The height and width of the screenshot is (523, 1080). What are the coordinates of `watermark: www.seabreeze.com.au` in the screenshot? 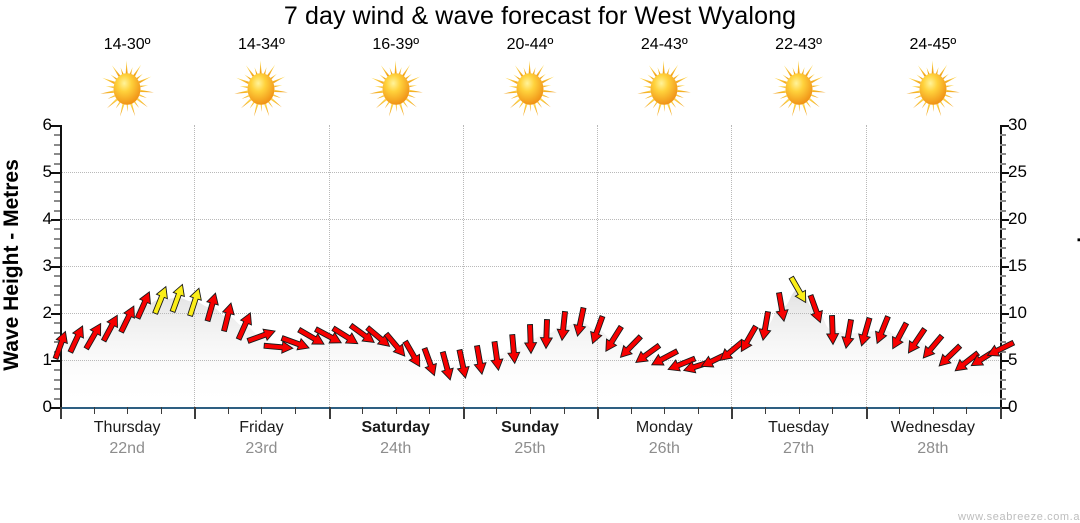 It's located at (1019, 517).